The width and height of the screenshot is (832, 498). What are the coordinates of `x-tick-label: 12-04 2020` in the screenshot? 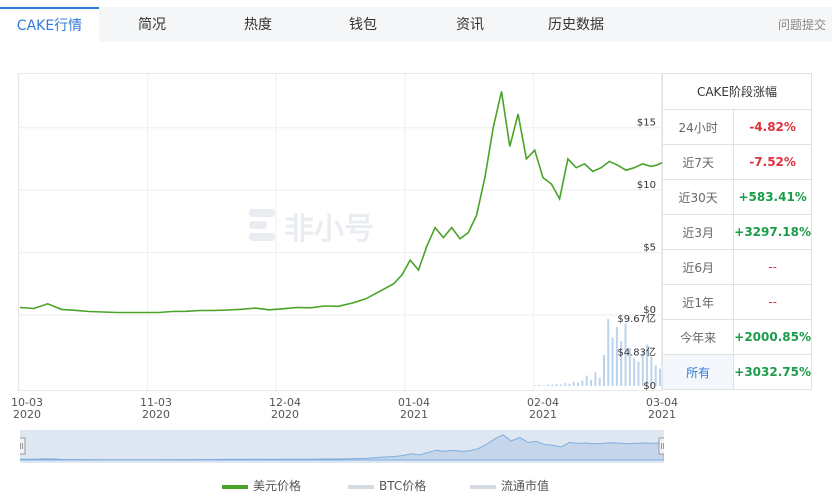 It's located at (285, 408).